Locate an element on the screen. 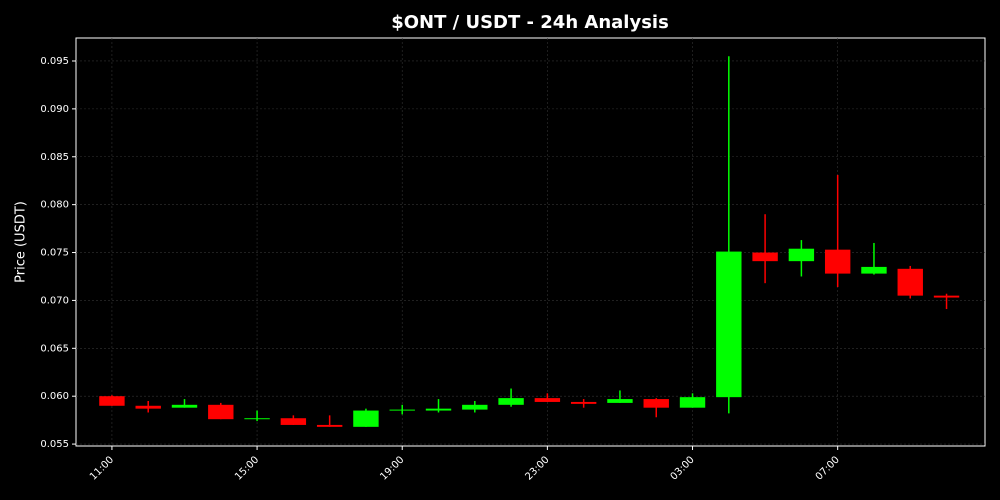  x-tick-label: 19:00 is located at coordinates (392, 468).